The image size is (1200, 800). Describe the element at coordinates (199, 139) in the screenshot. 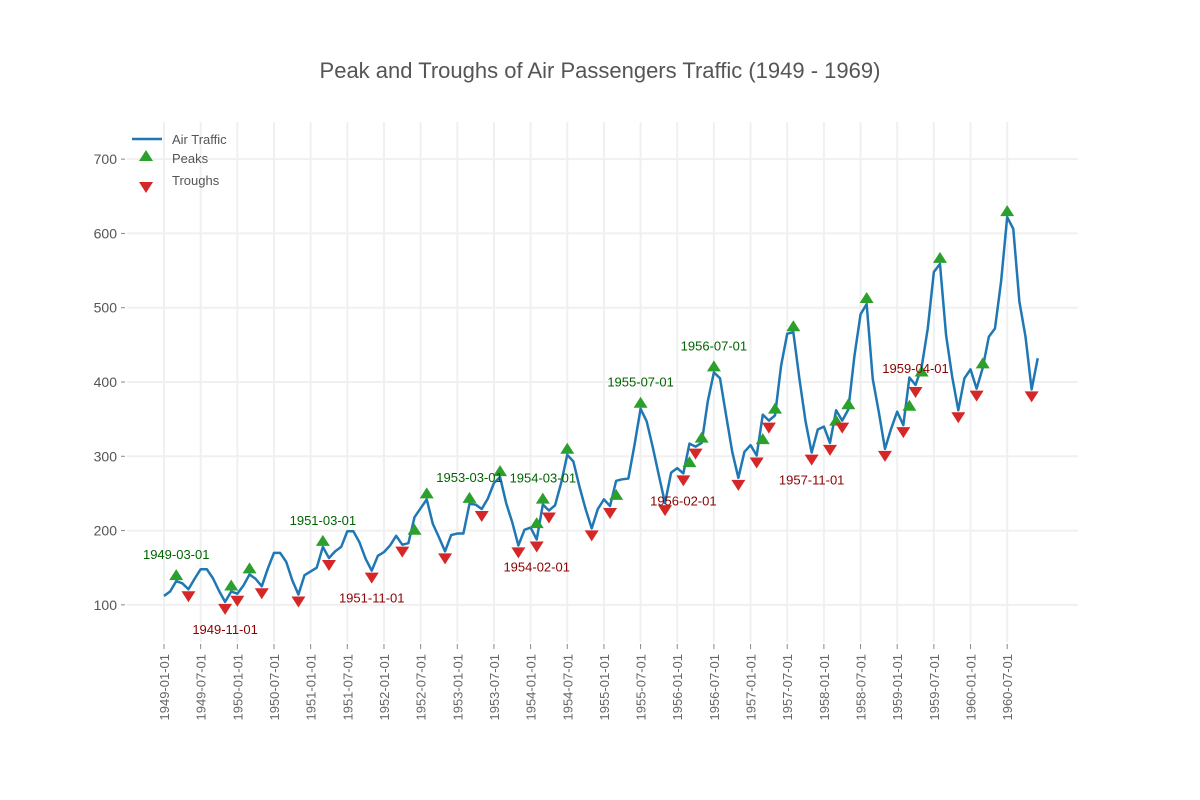

I see `legend-entry-air-traffic: Air Traffic` at that location.